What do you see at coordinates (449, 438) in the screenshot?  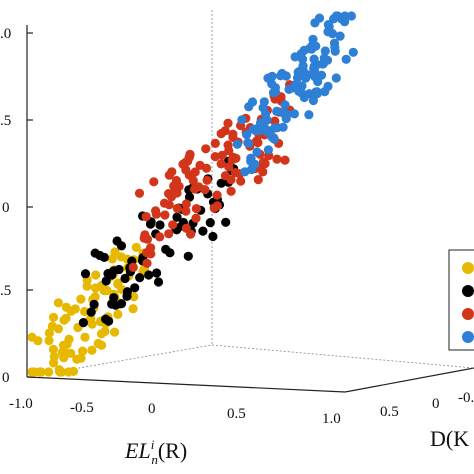 I see `y-axis-label: D(K` at bounding box center [449, 438].